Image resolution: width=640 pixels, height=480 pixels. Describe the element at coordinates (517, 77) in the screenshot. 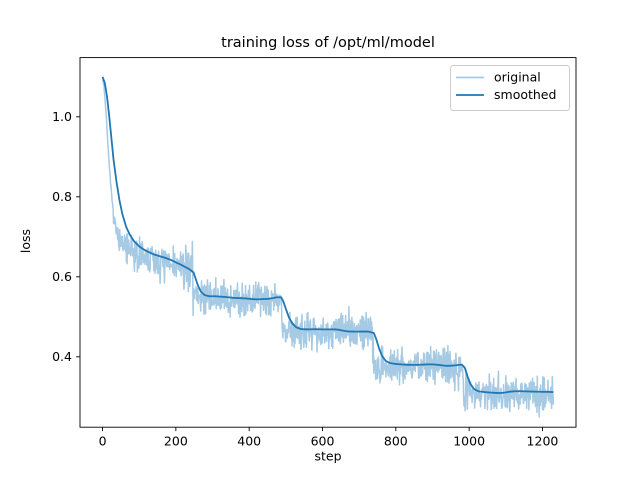

I see `legend-label-original: original` at that location.